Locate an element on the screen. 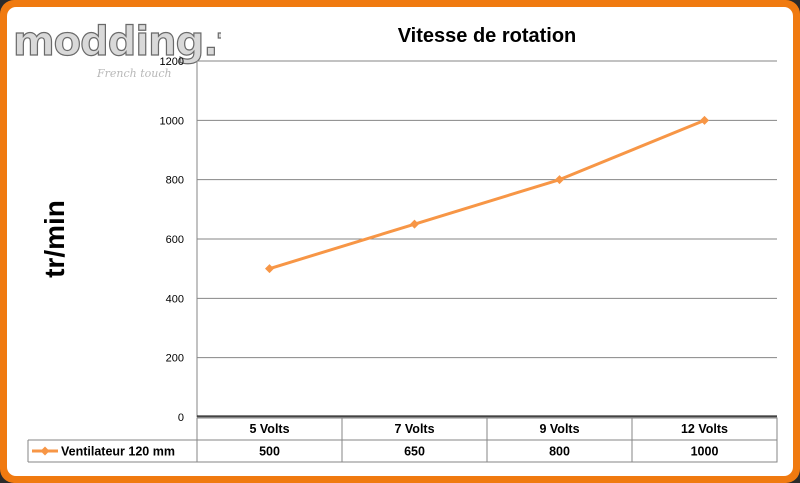  chart-title: Vitesse de rotation is located at coordinates (487, 36).